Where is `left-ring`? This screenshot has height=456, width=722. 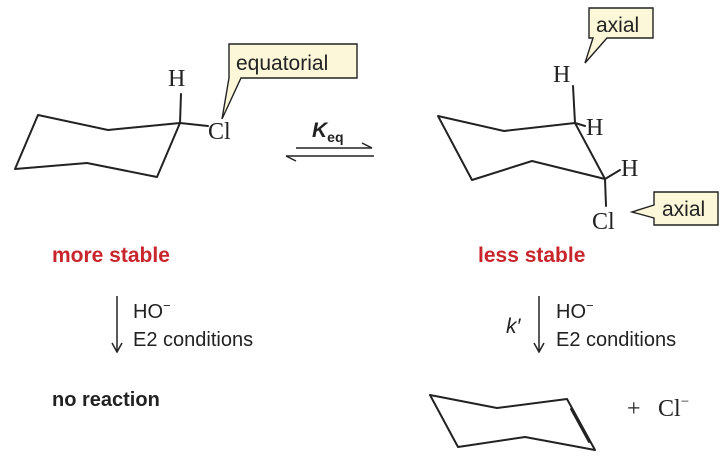 left-ring is located at coordinates (97, 146).